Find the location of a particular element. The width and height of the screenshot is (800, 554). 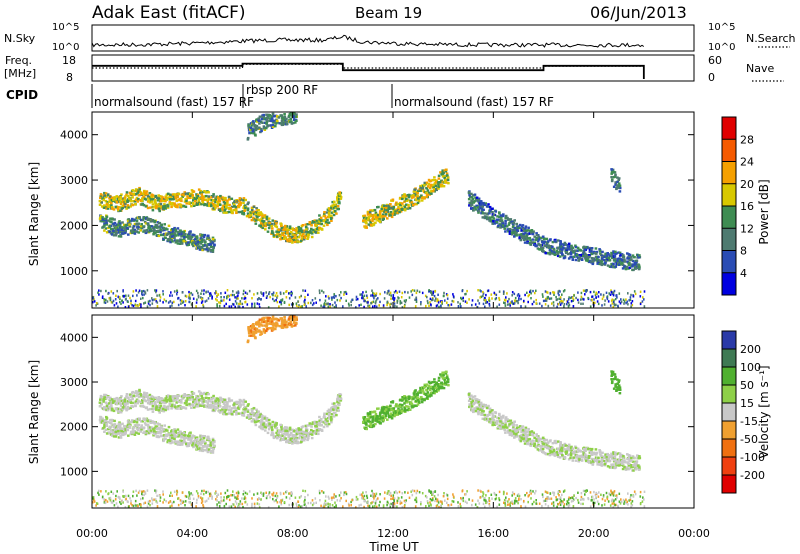

freq-tick-left-bottom: 8 is located at coordinates (69, 77).